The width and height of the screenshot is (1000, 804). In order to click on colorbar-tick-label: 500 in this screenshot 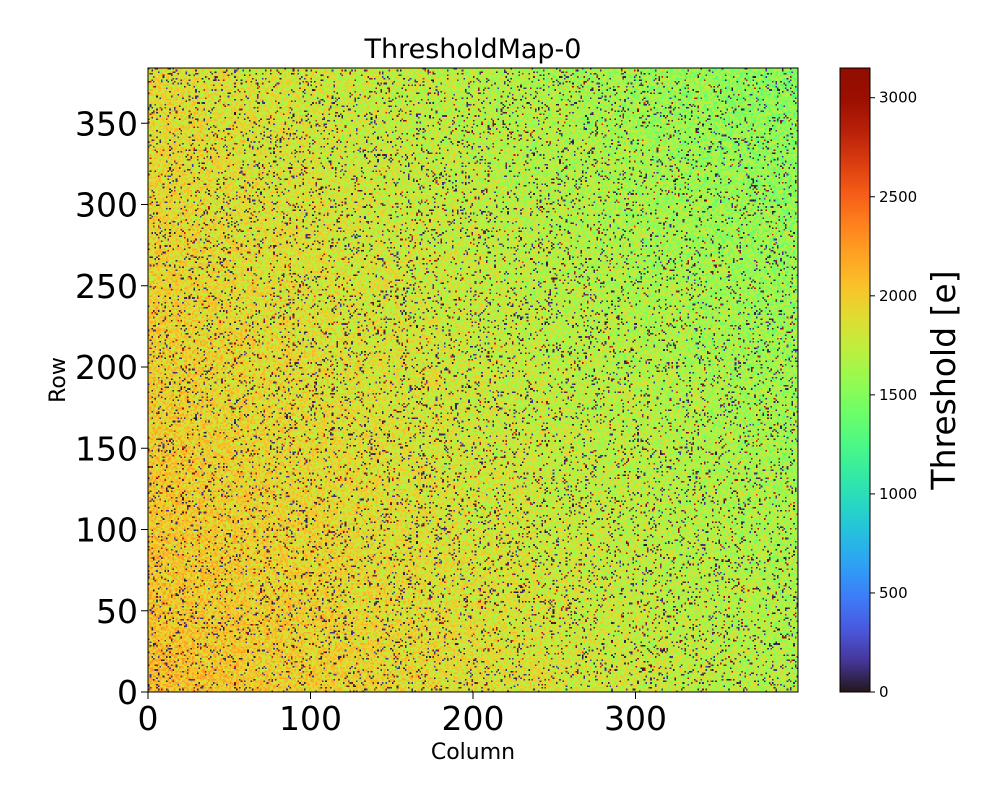, I will do `click(893, 593)`.